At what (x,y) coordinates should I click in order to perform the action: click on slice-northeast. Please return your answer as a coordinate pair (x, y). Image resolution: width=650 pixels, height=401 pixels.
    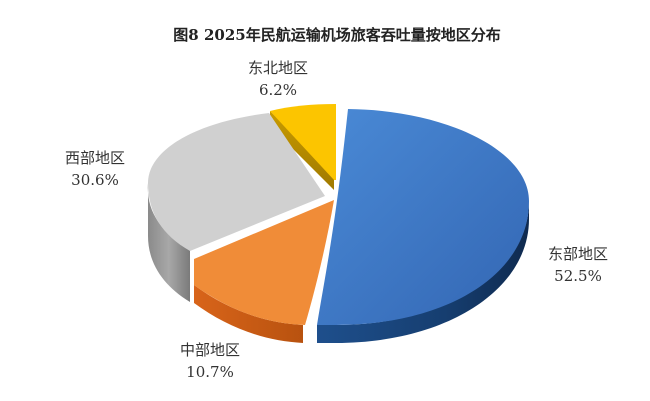
    Looking at the image, I should click on (303, 142).